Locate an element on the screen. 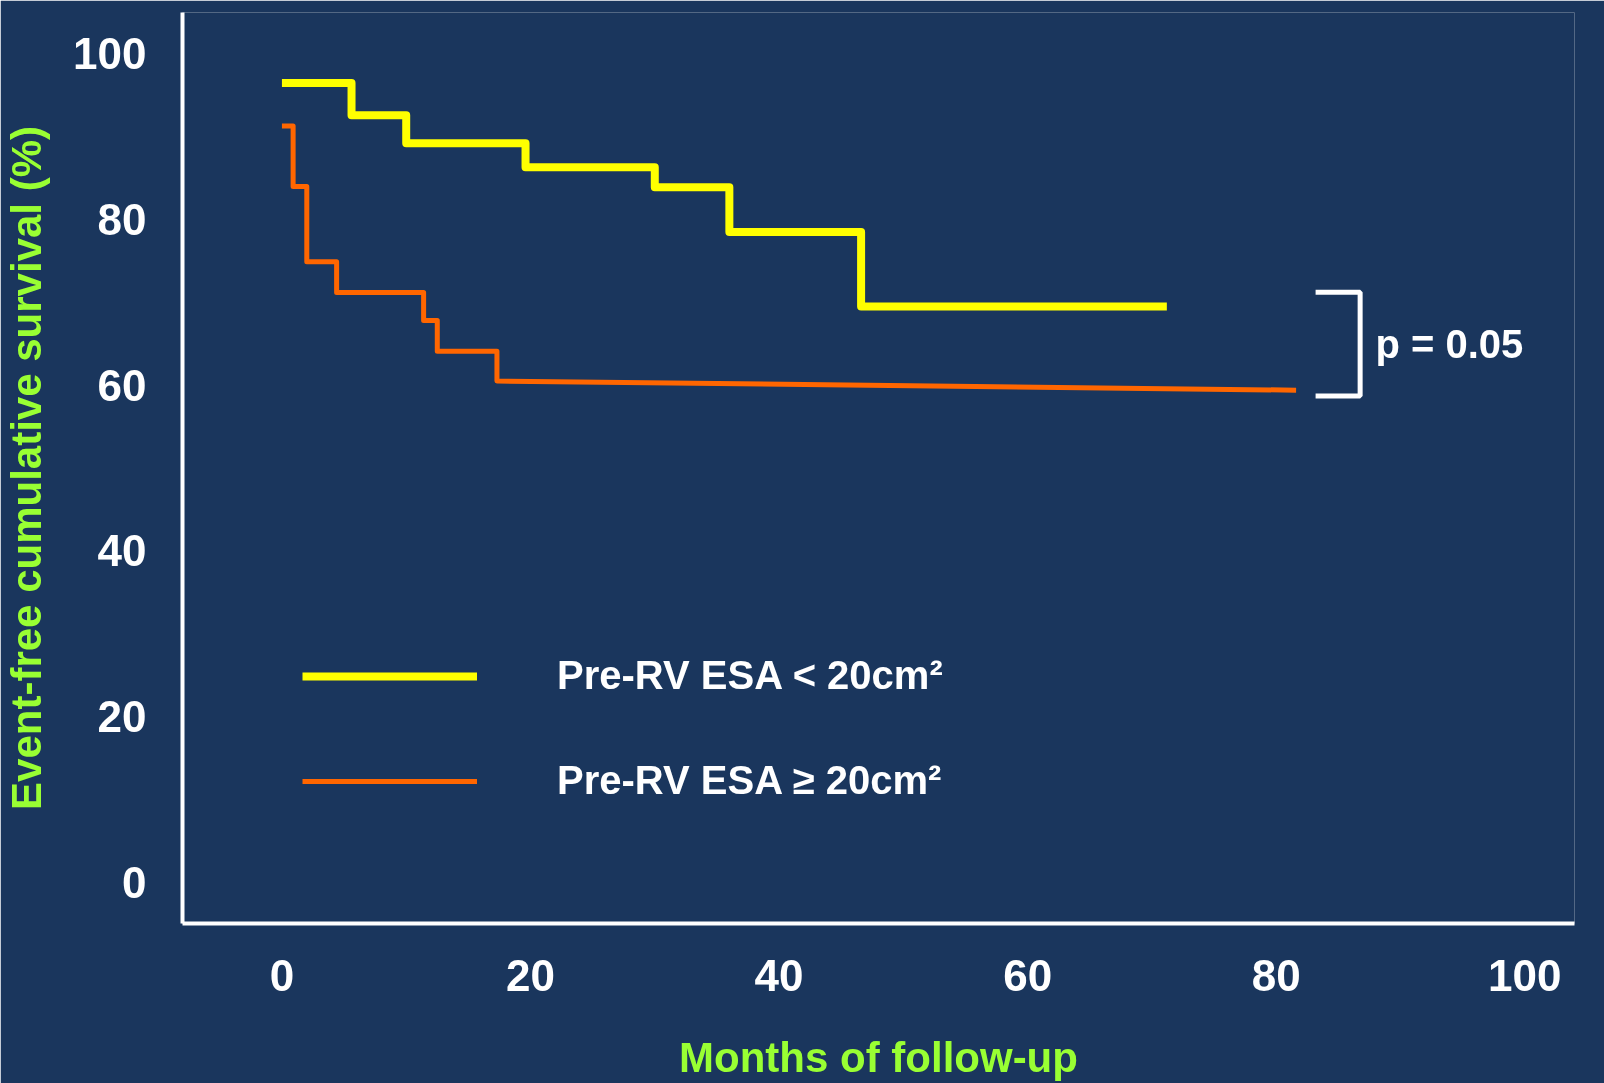 The width and height of the screenshot is (1604, 1083). x-tick-label: 60 is located at coordinates (1028, 975).